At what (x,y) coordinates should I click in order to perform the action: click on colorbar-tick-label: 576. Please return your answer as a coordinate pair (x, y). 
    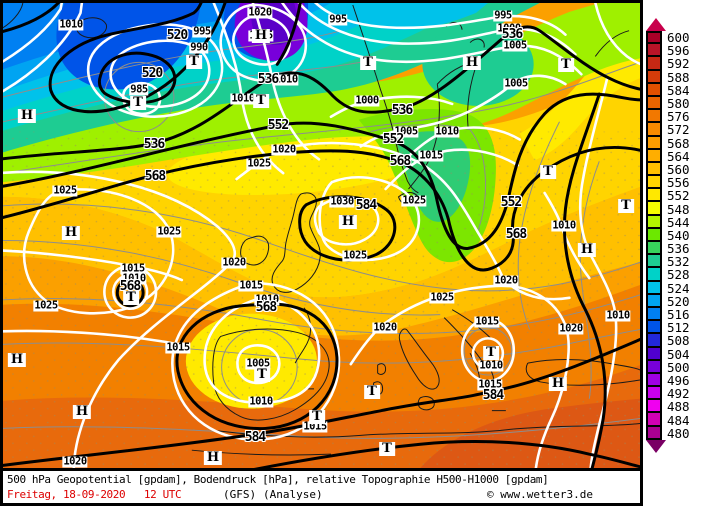
    Looking at the image, I should click on (678, 117).